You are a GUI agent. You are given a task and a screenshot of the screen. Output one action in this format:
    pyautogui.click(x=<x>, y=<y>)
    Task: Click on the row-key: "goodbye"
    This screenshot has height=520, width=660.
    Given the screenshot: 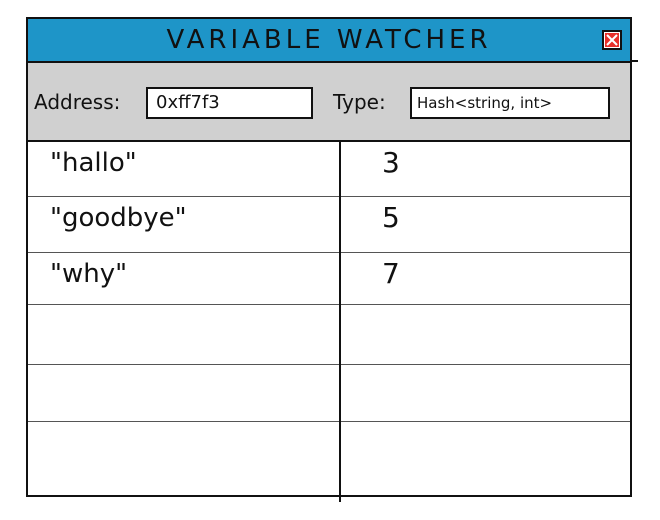 What is the action you would take?
    pyautogui.click(x=118, y=218)
    